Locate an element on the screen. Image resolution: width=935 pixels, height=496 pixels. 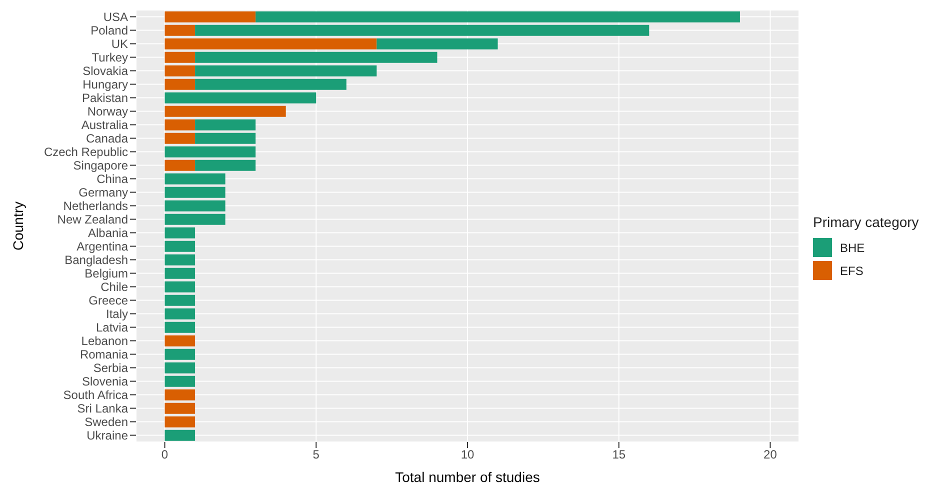
x-tick-label: 20 is located at coordinates (771, 455).